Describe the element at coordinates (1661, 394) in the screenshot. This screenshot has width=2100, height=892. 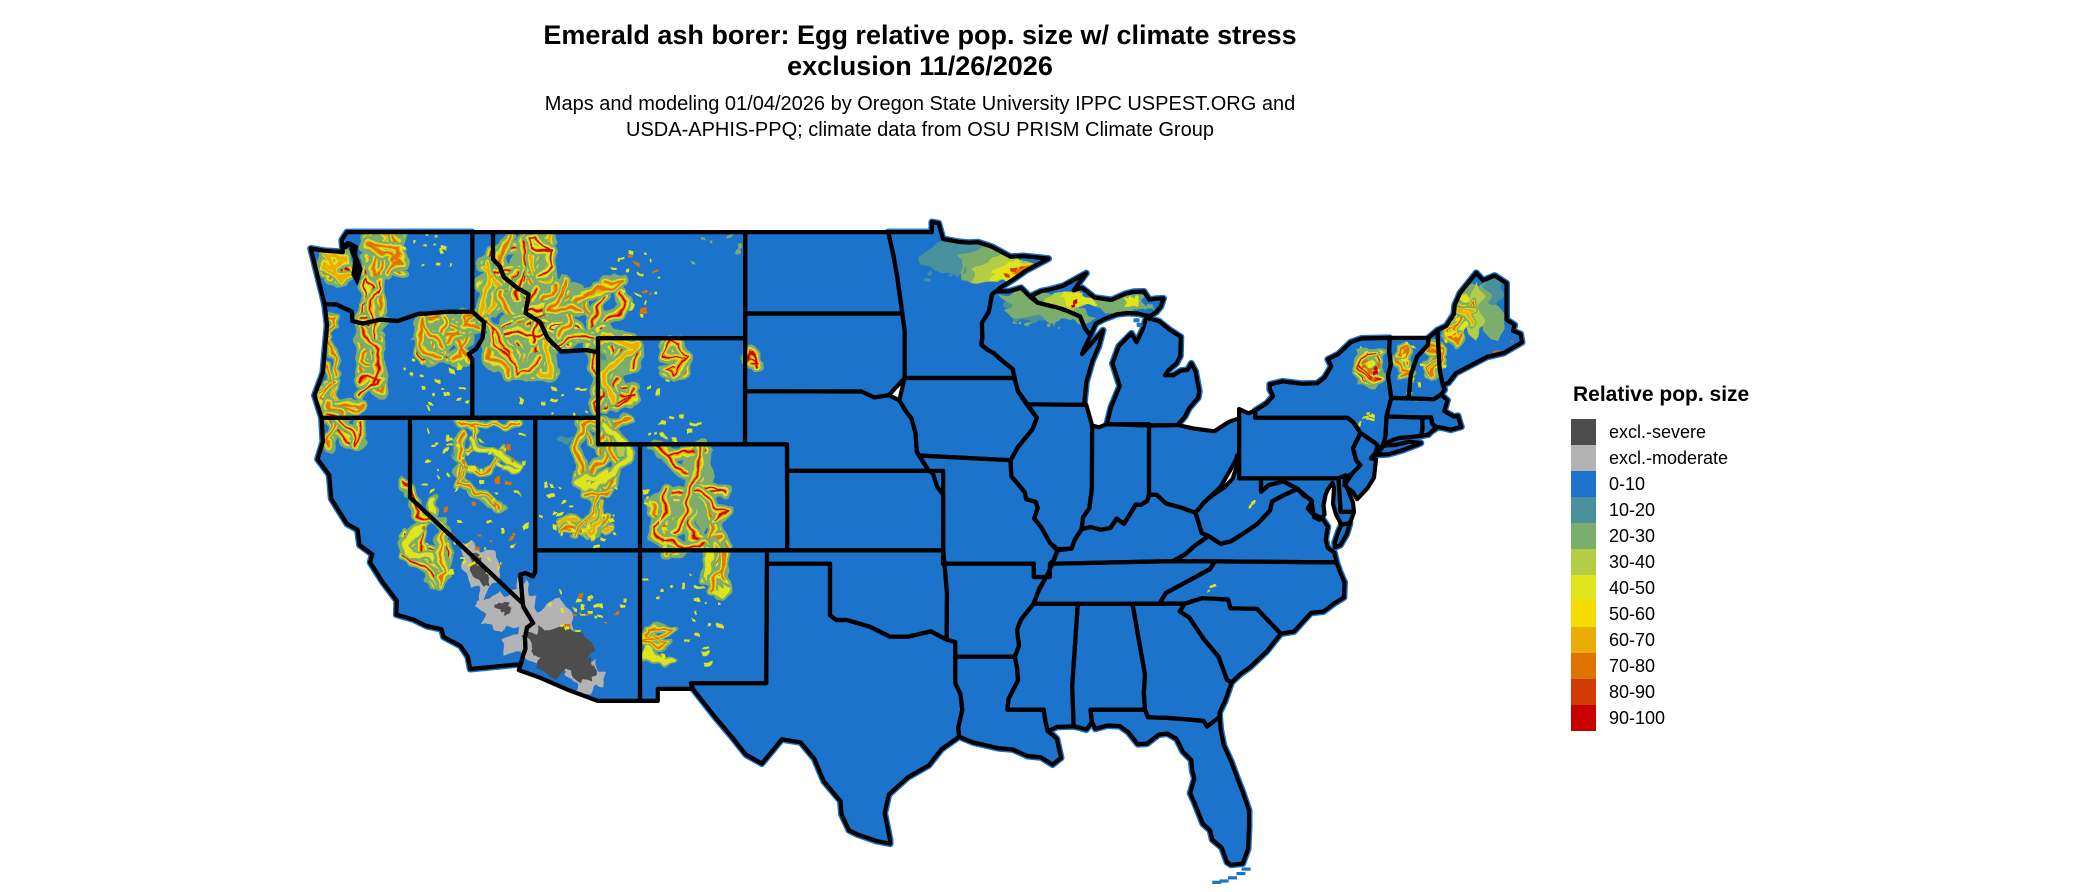
I see `legend-title: Relative pop. size` at that location.